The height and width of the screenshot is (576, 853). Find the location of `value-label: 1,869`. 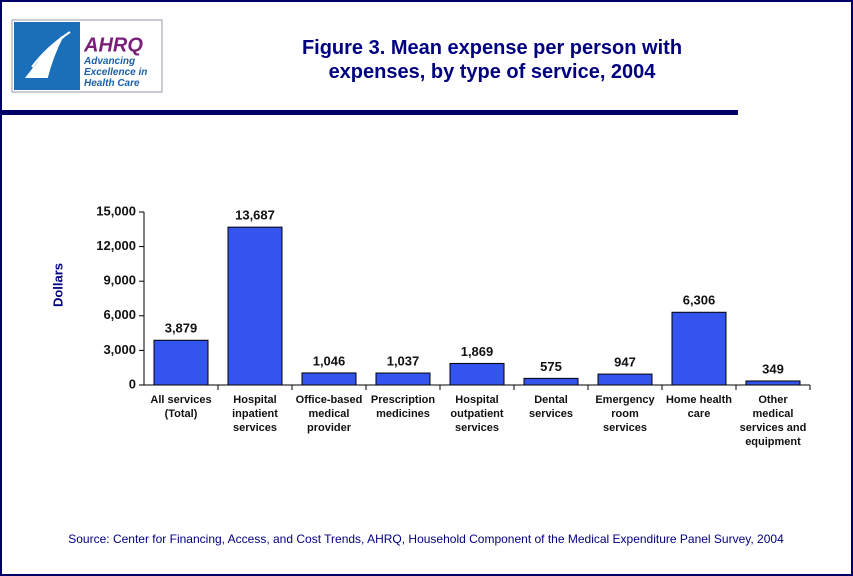

value-label: 1,869 is located at coordinates (477, 351).